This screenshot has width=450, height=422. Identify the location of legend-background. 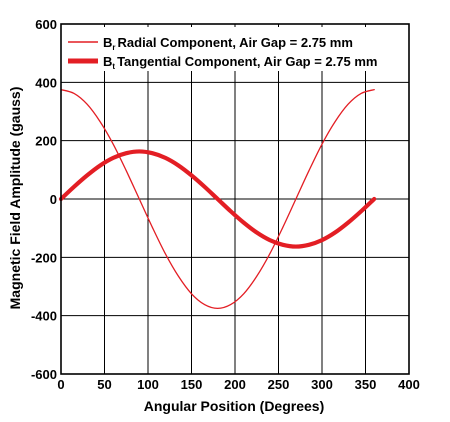
(235, 49).